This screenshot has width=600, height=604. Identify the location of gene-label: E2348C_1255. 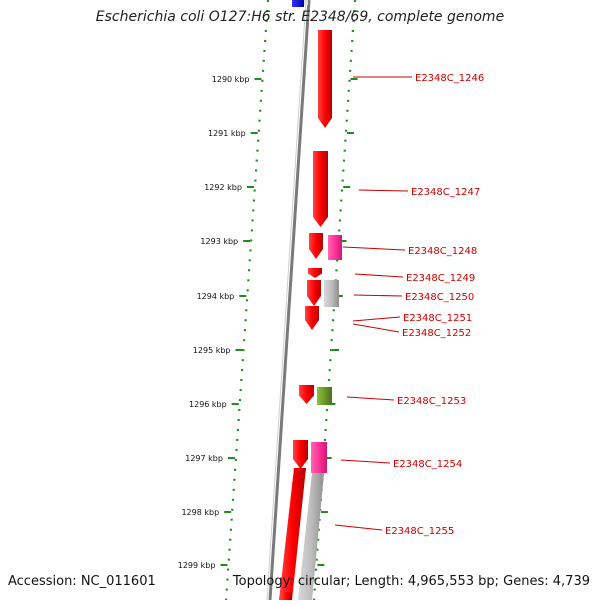
(419, 531).